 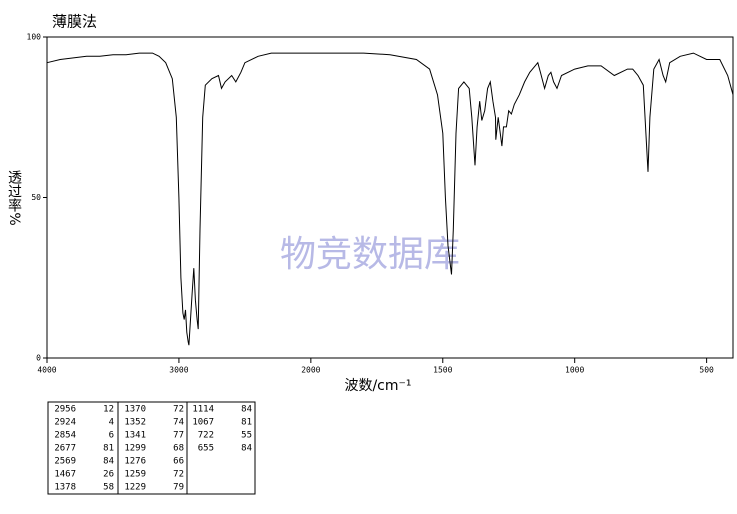 I want to click on watermark: 物竞数据库, so click(x=370, y=254).